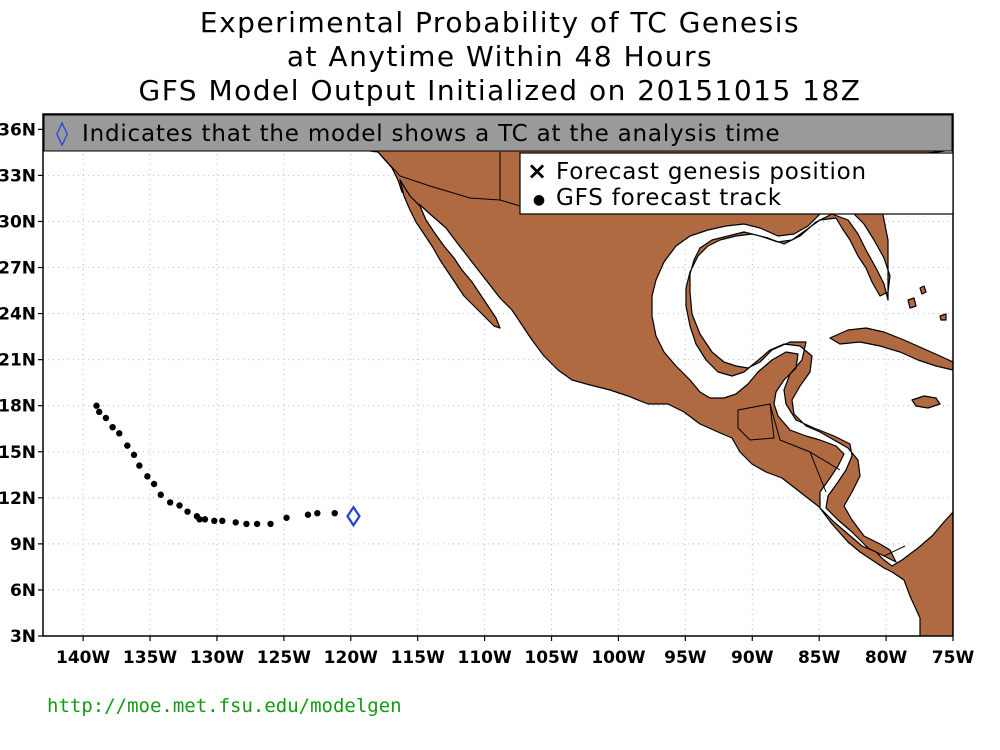  What do you see at coordinates (217, 658) in the screenshot?
I see `x-tick-label: 130W` at bounding box center [217, 658].